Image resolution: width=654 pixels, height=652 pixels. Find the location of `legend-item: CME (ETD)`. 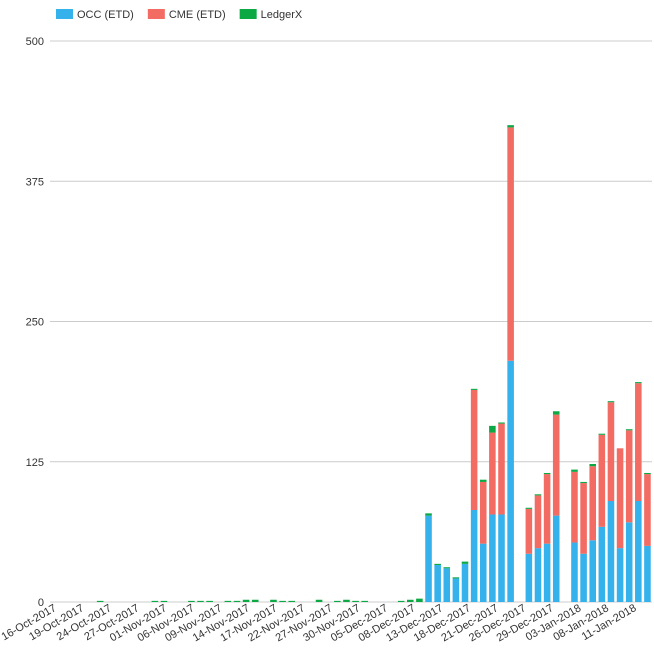

legend-item: CME (ETD) is located at coordinates (186, 15).